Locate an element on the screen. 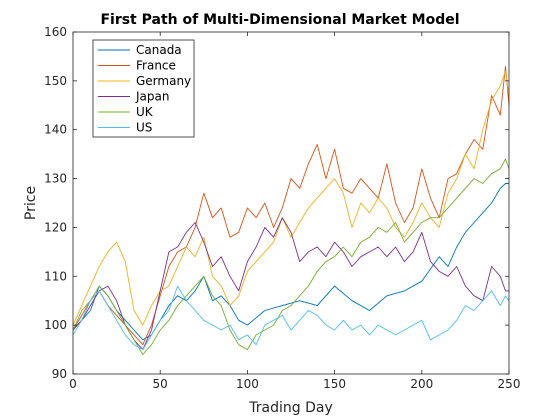  x-tick-label: 250 is located at coordinates (509, 384).